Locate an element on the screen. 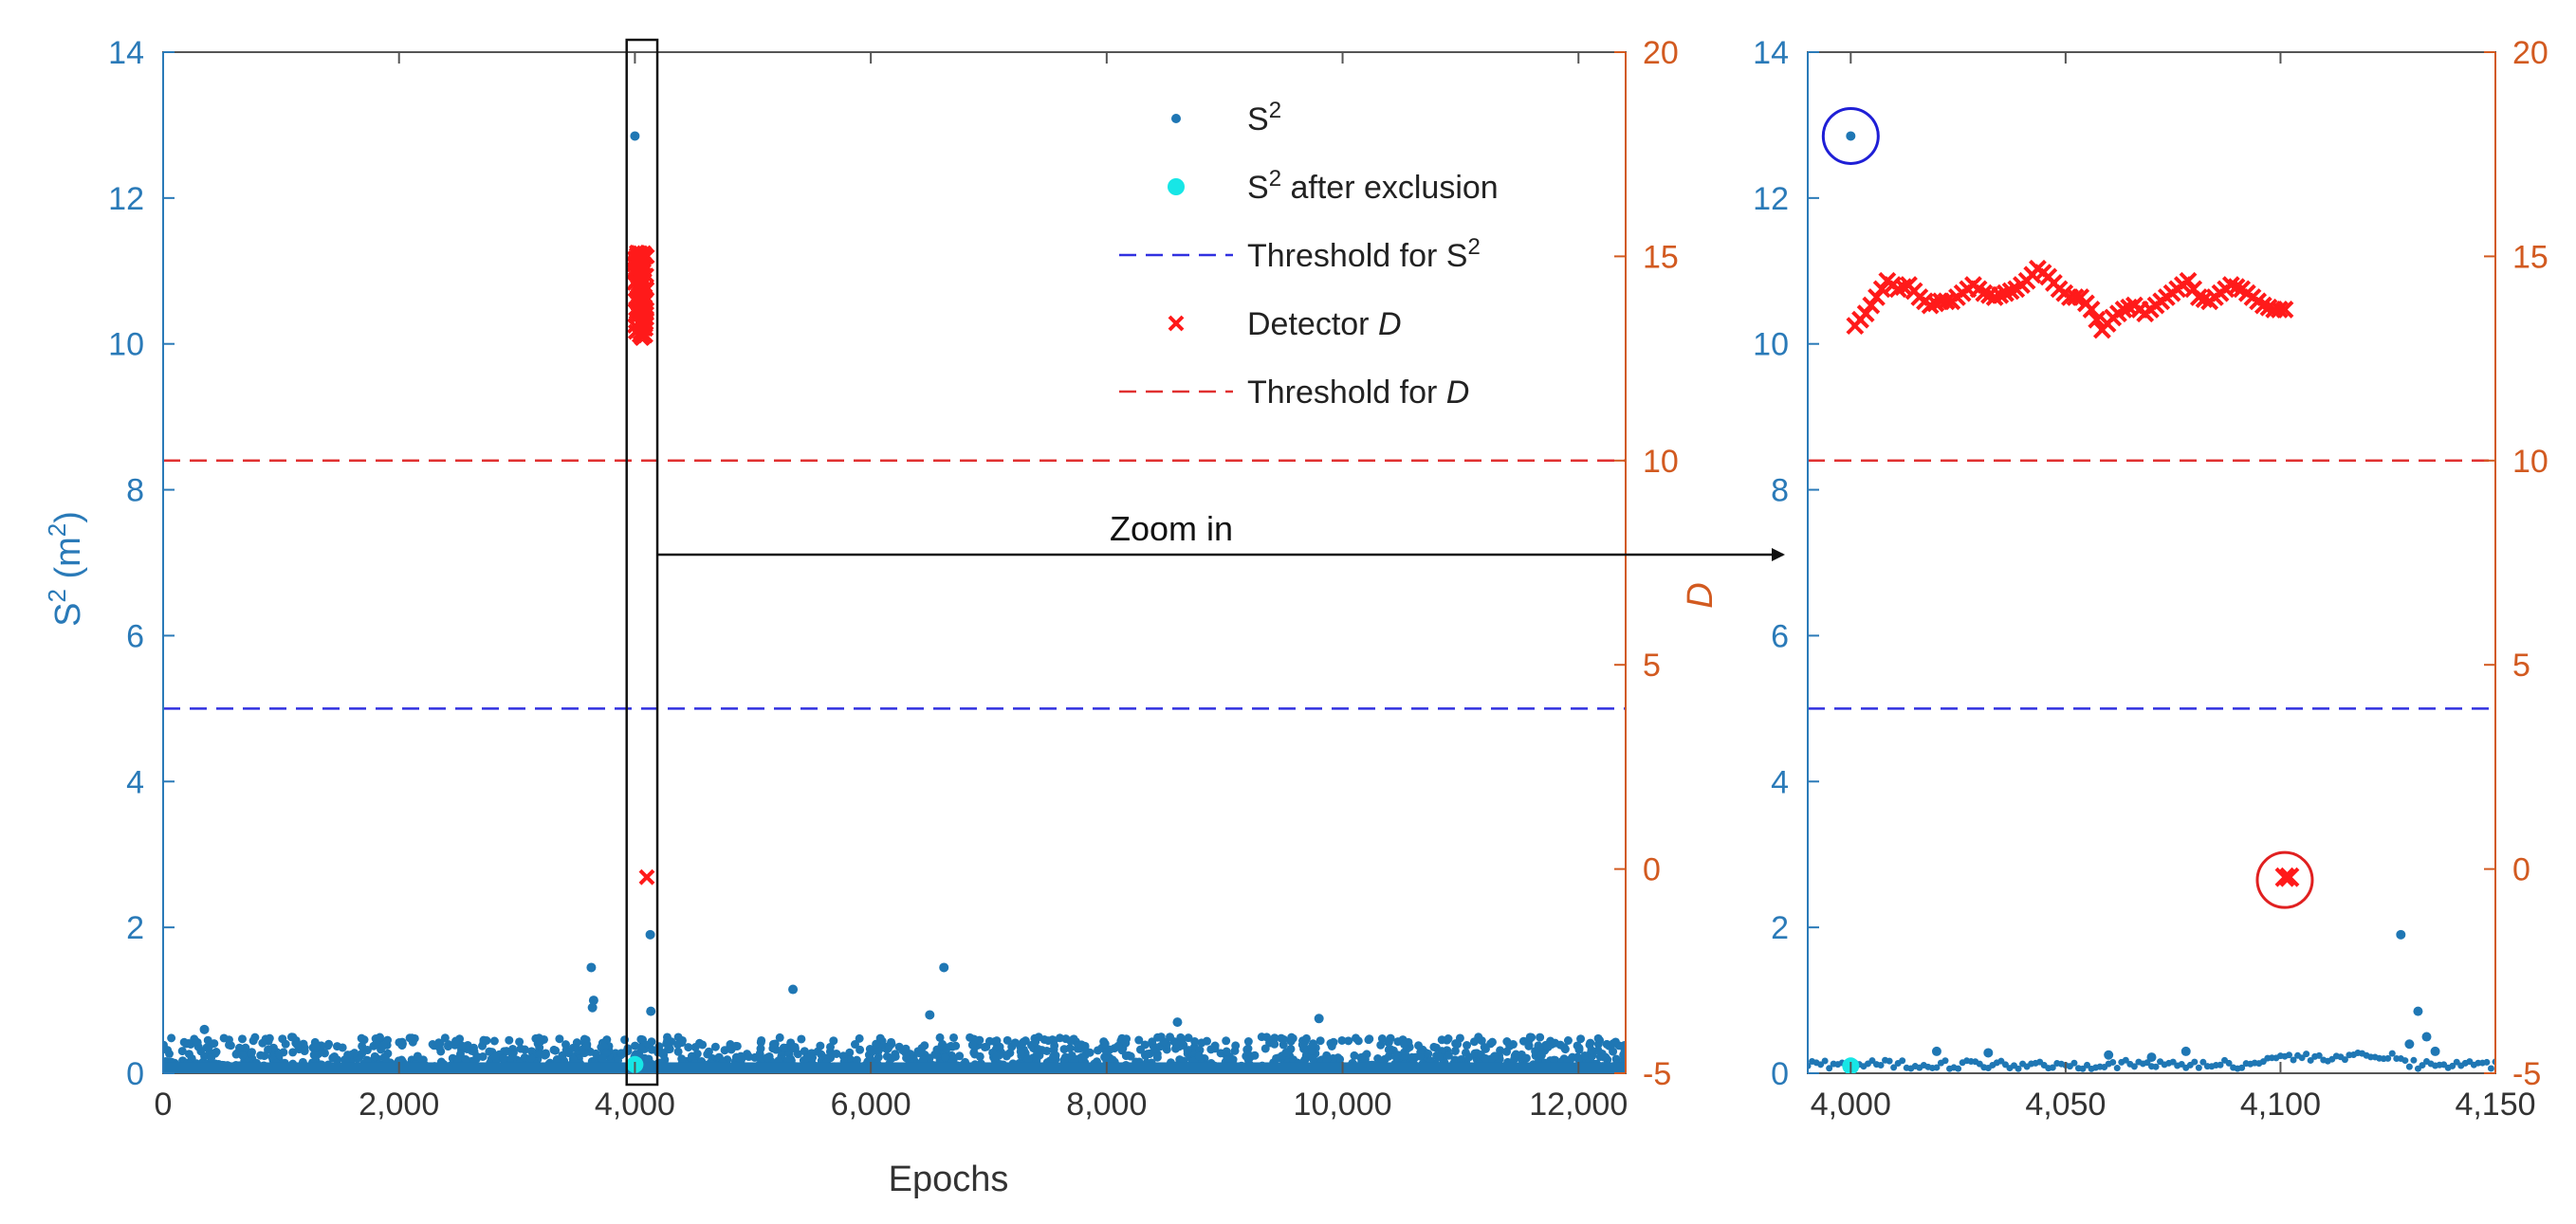 This screenshot has width=2576, height=1224. y-right-tick-label: 10 is located at coordinates (1661, 462).